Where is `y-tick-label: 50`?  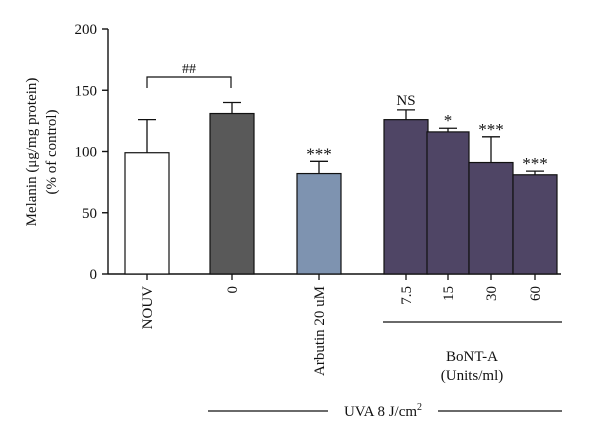
y-tick-label: 50 is located at coordinates (89, 214).